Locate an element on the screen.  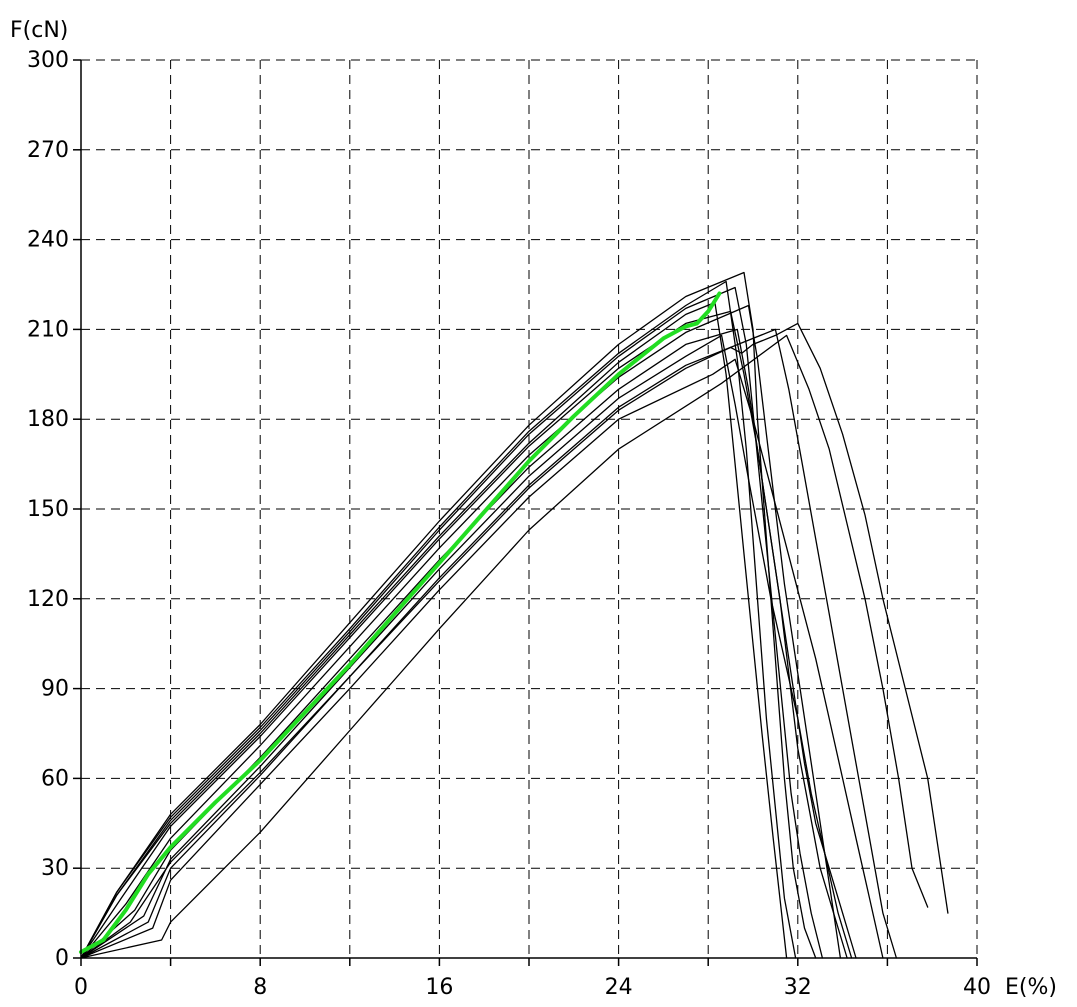
y-tick-label: 30 is located at coordinates (55, 868).